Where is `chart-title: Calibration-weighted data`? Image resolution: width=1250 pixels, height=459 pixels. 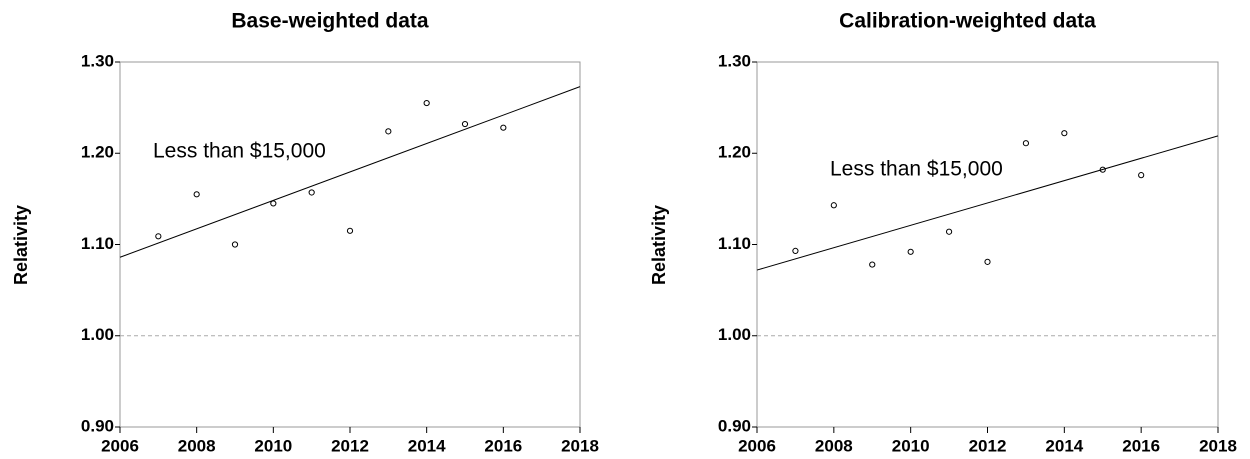 chart-title: Calibration-weighted data is located at coordinates (967, 21).